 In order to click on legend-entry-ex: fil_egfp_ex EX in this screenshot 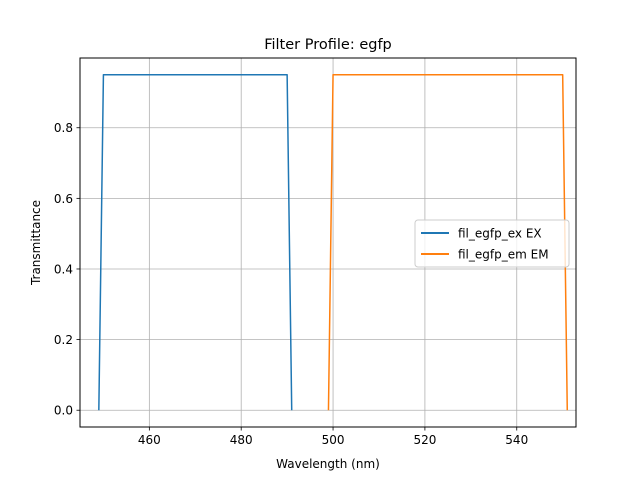, I will do `click(481, 234)`.